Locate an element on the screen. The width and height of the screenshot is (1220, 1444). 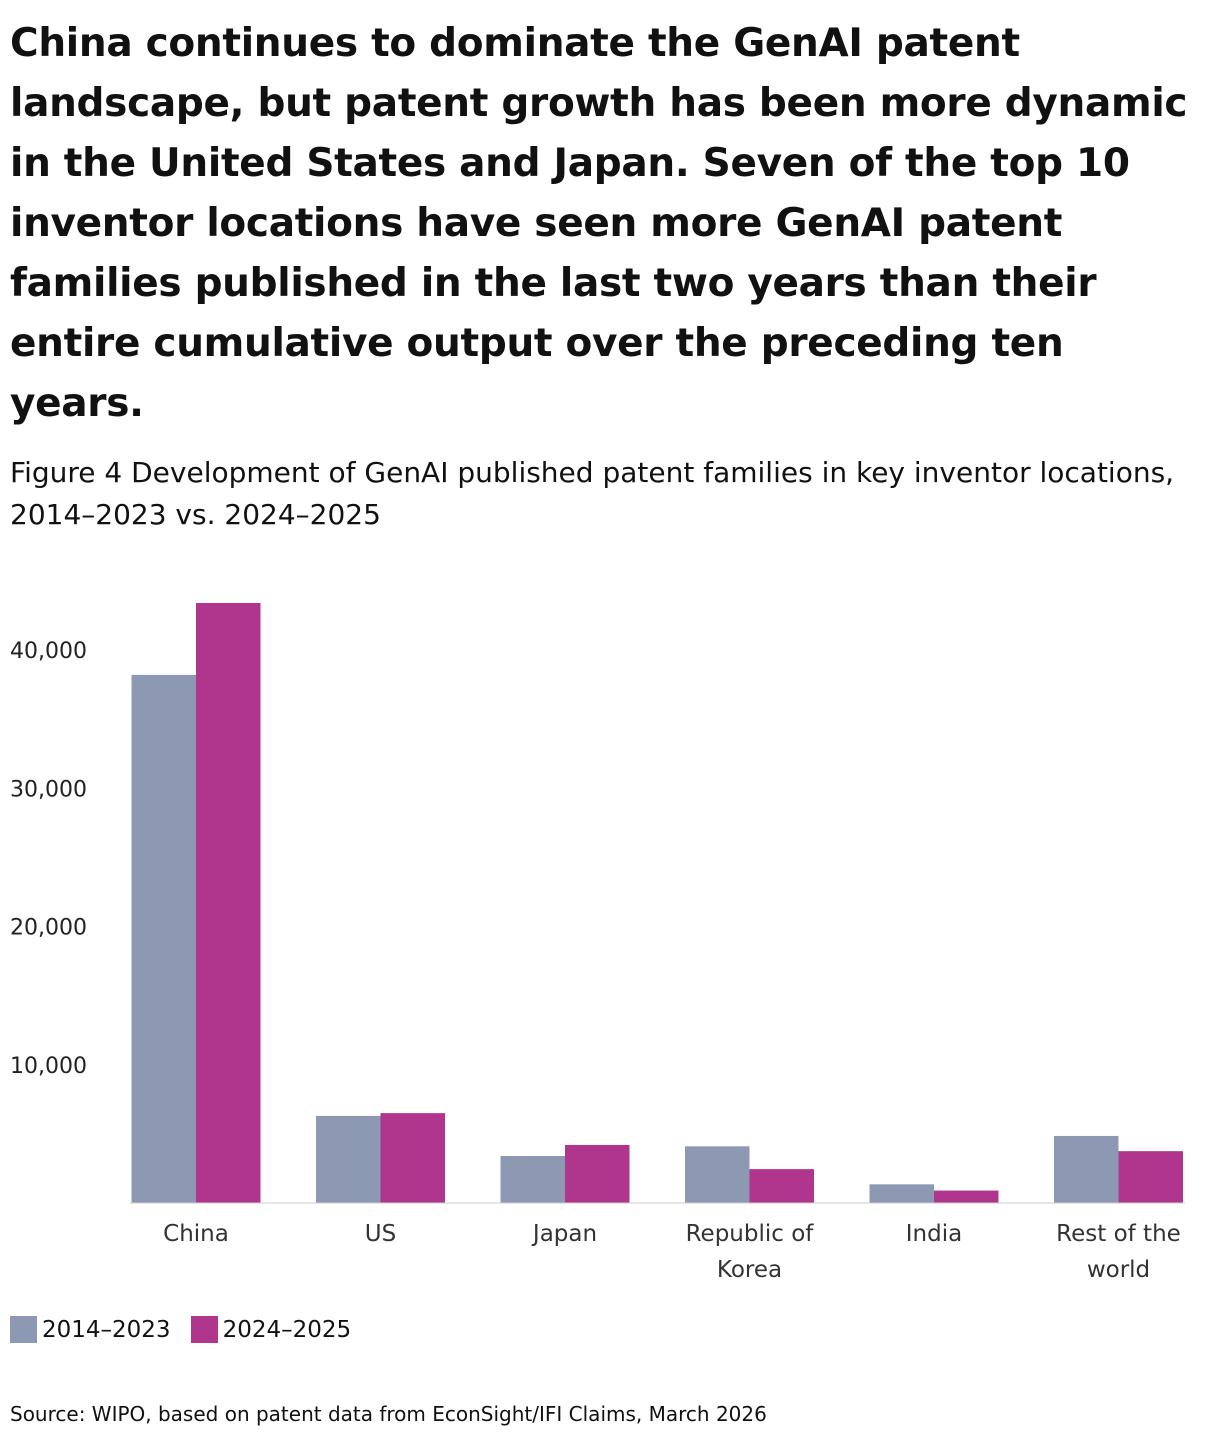
x-tick-label: India is located at coordinates (934, 1234).